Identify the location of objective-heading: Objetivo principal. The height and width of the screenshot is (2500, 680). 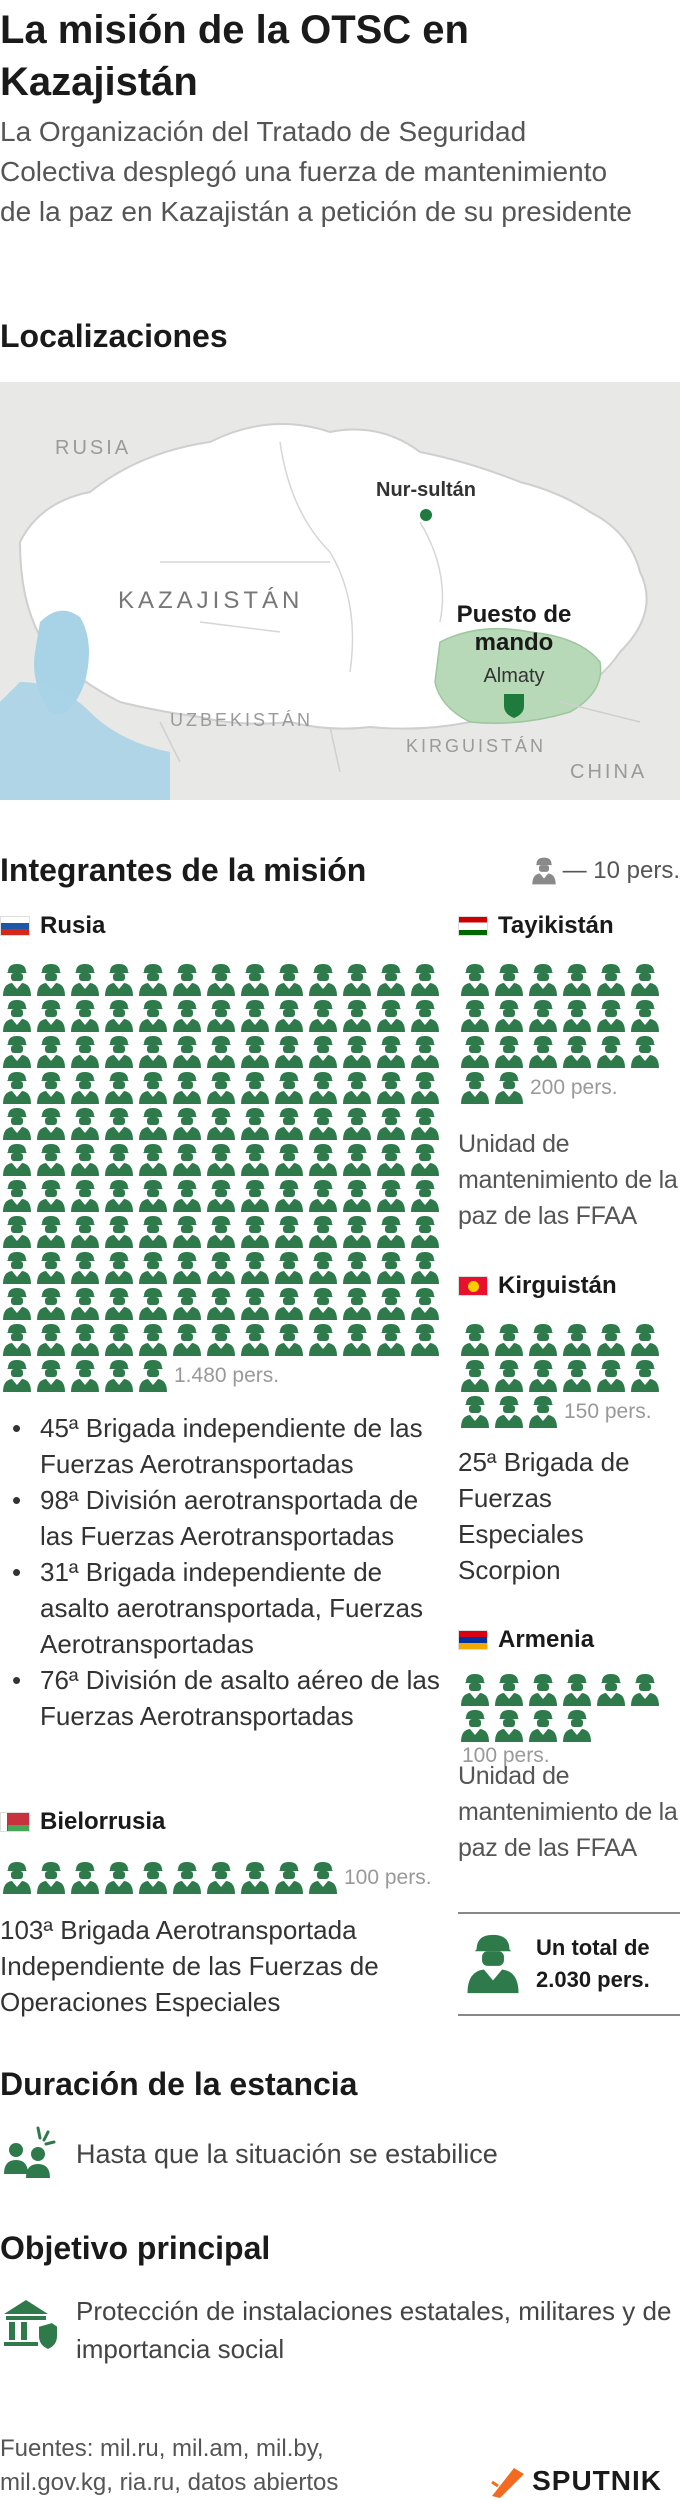
(135, 2248).